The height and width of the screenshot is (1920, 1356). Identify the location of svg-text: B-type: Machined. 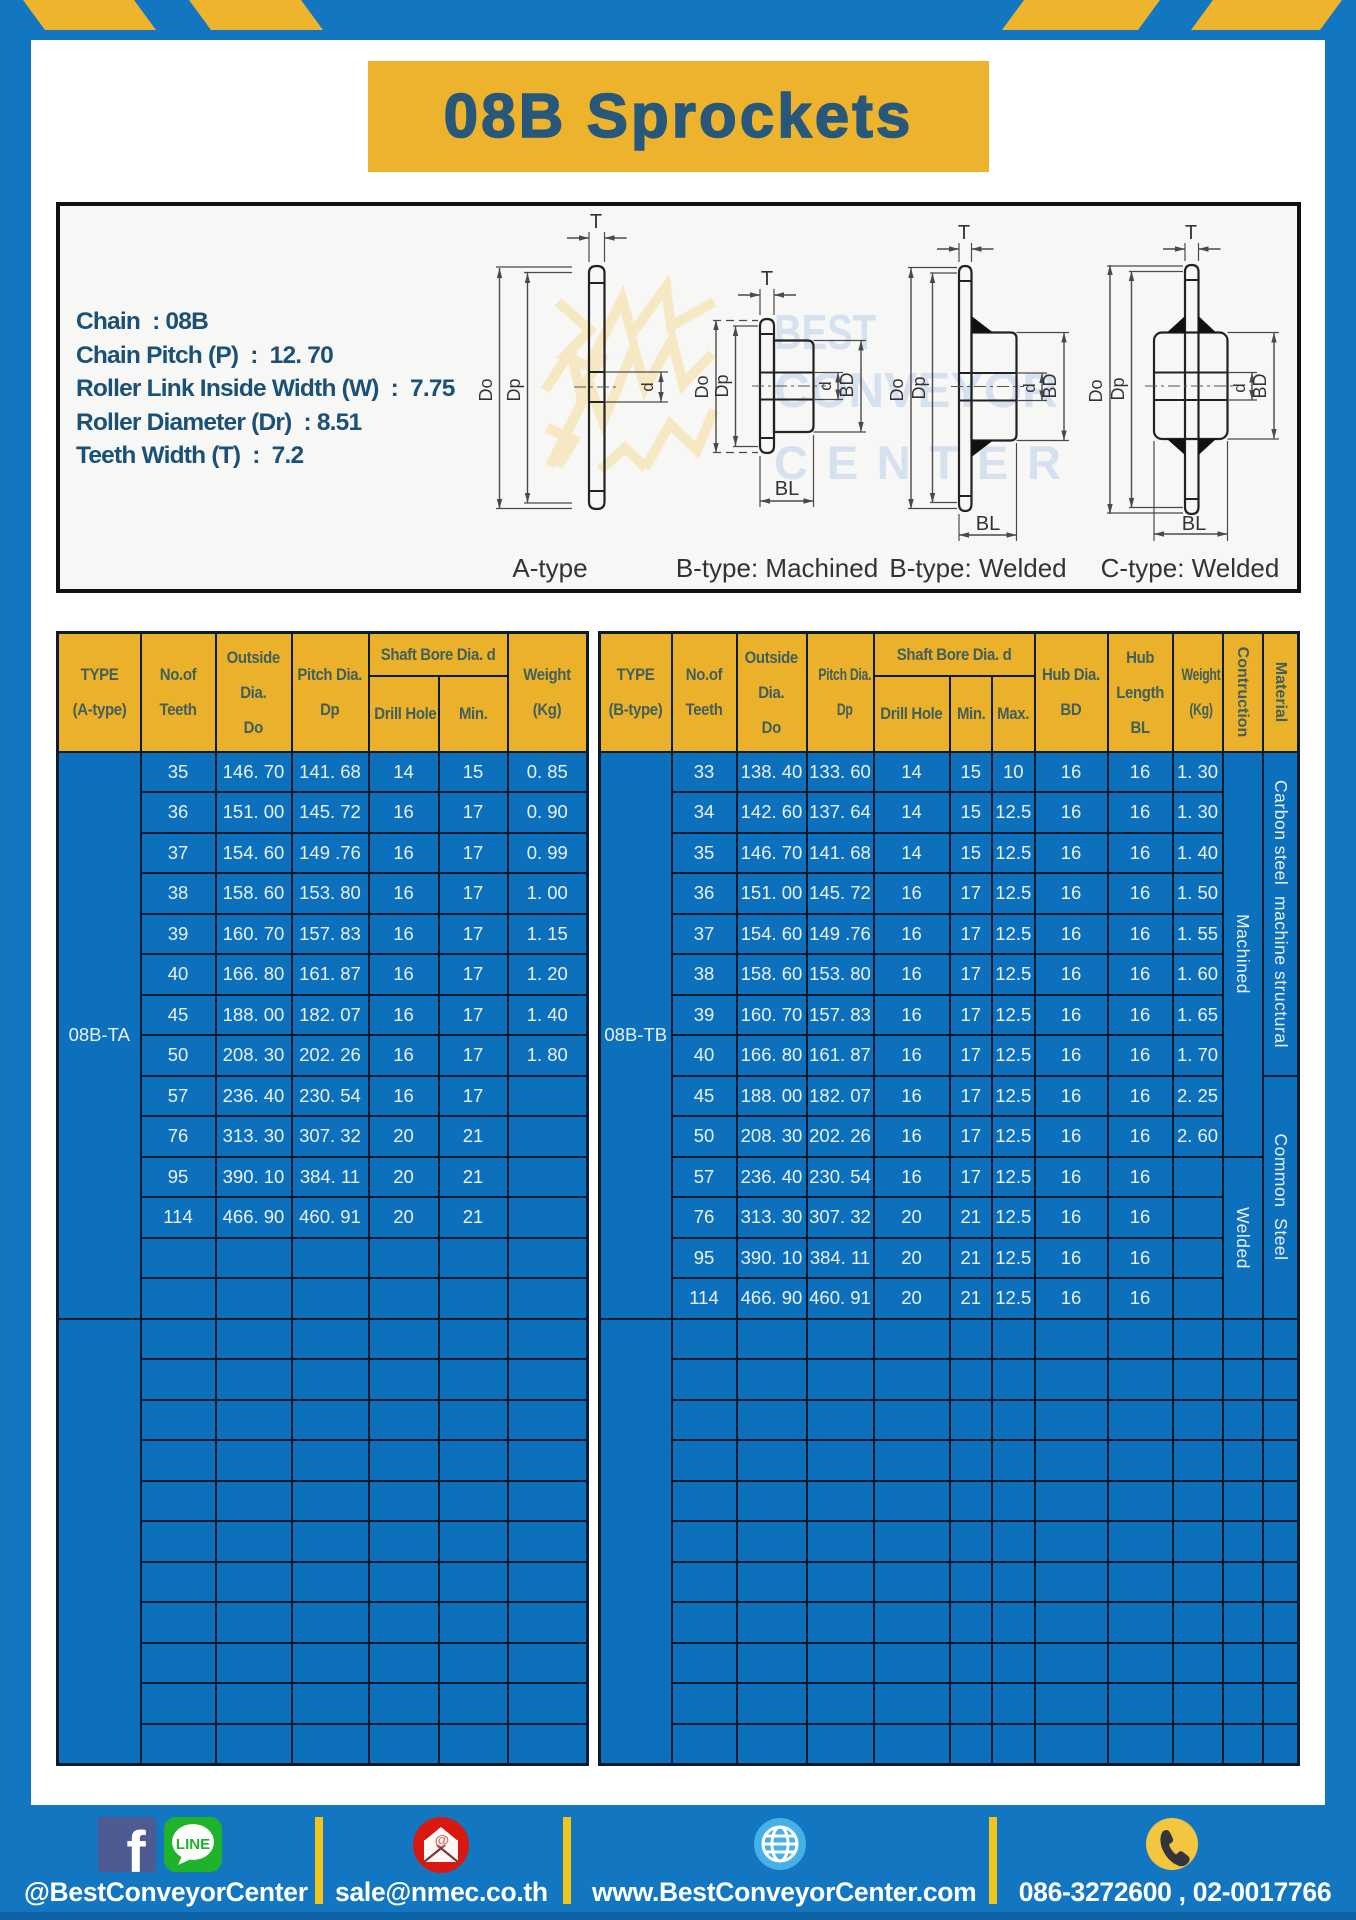
(777, 568).